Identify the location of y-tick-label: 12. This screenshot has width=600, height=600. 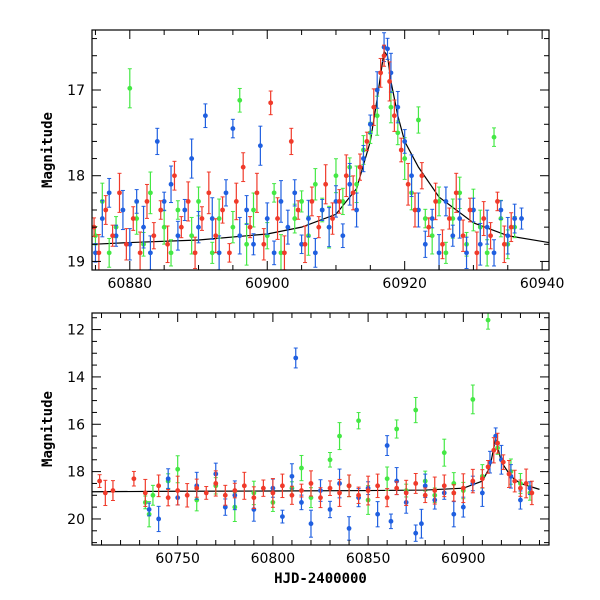
(76, 331).